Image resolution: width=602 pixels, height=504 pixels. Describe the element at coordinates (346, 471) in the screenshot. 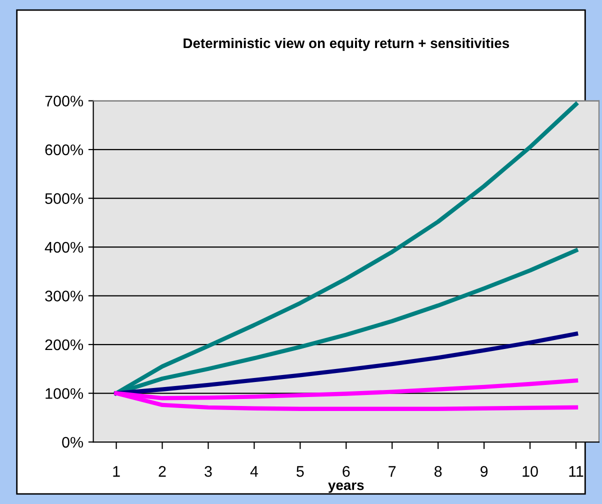

I see `x-tick-label: 6` at that location.